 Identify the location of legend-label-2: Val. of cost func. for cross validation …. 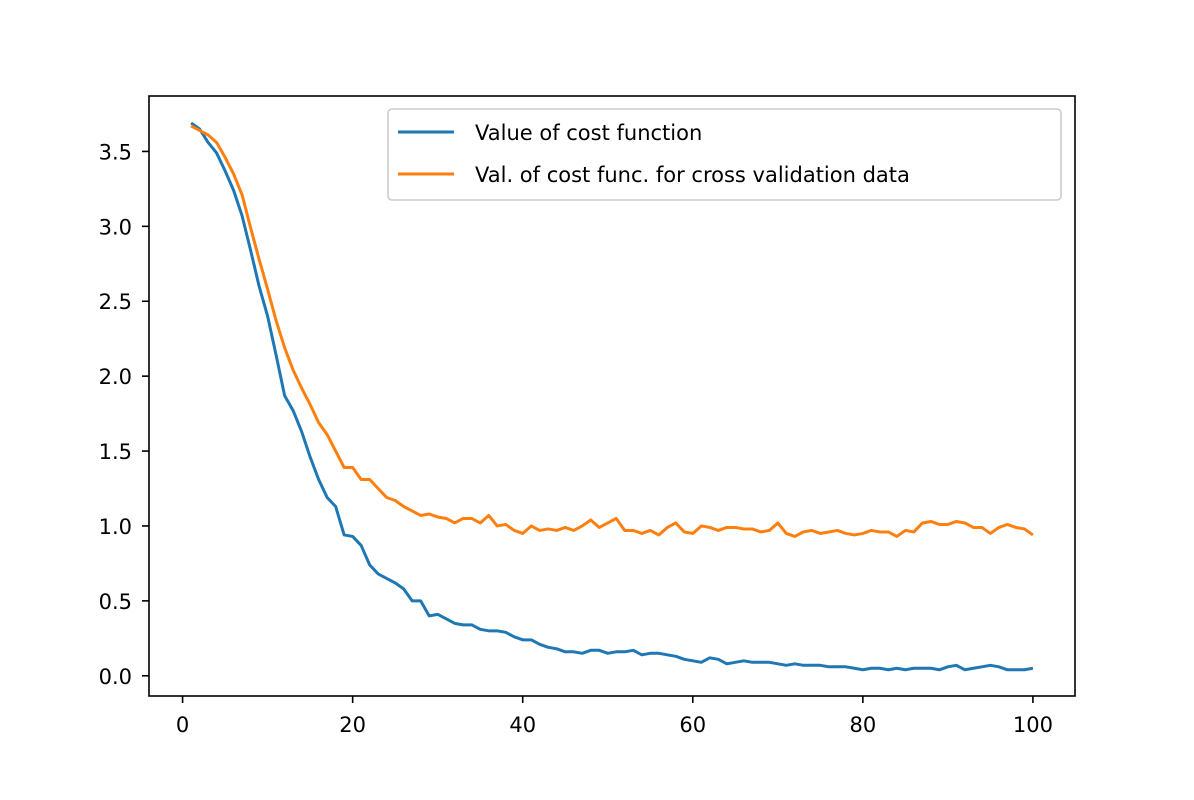
(692, 175).